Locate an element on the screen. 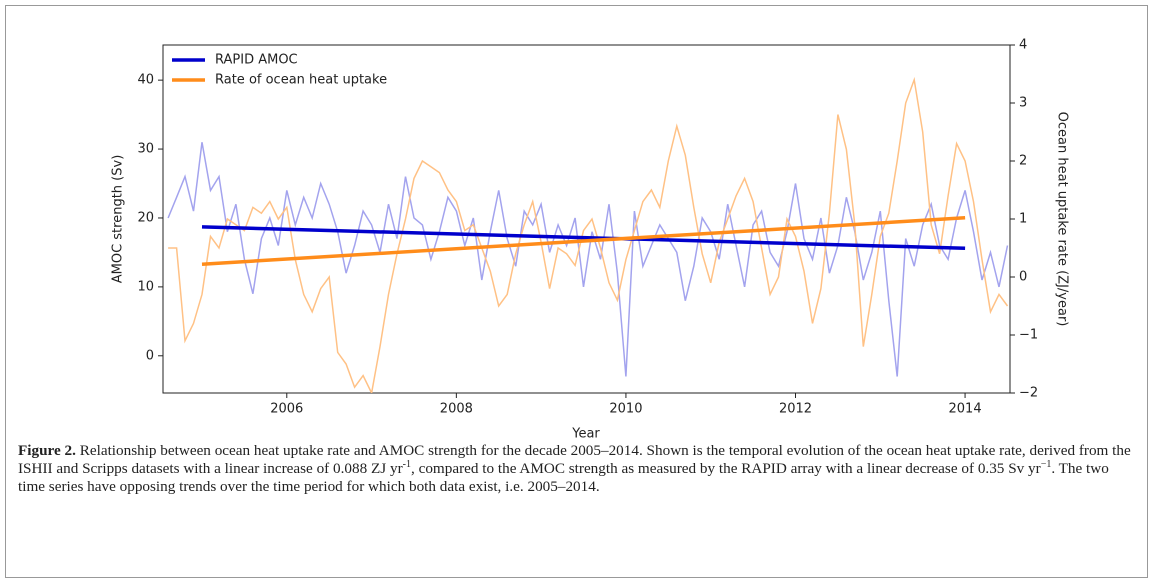 Image resolution: width=1153 pixels, height=583 pixels. x-axis-label: Year is located at coordinates (585, 434).